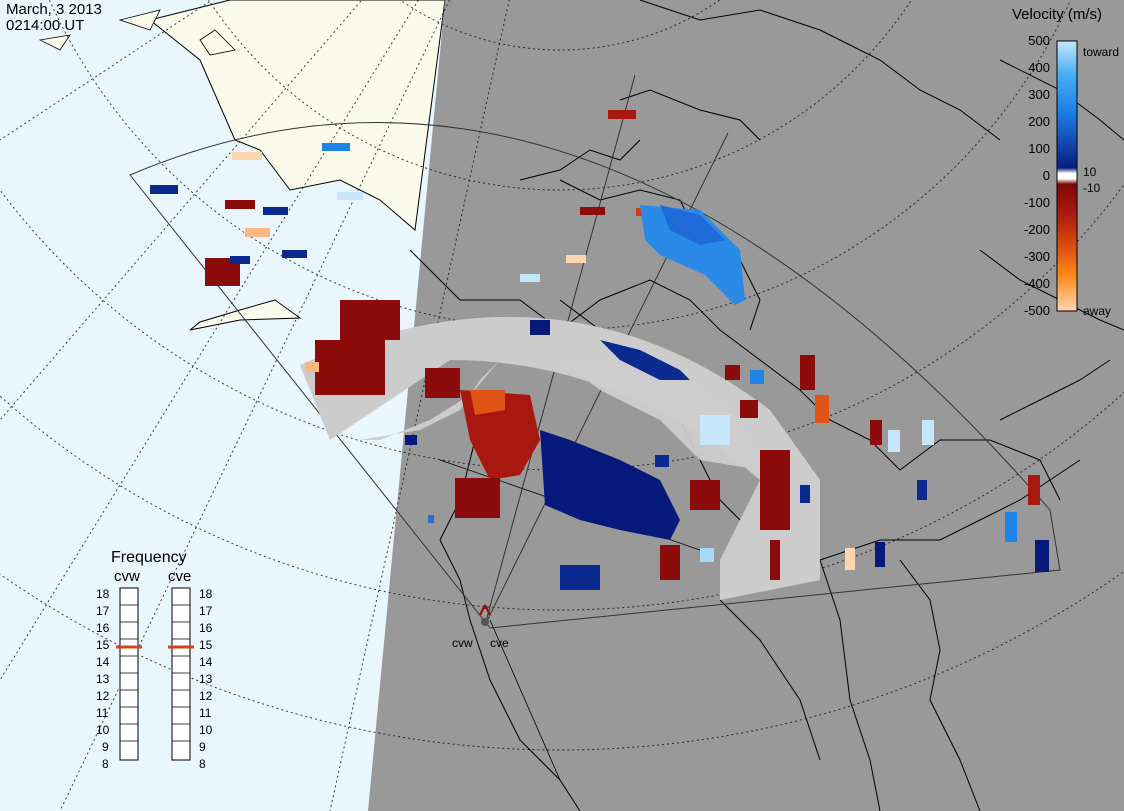 The width and height of the screenshot is (1124, 811). Describe the element at coordinates (1036, 310) in the screenshot. I see `colorbar-tick: -500` at that location.